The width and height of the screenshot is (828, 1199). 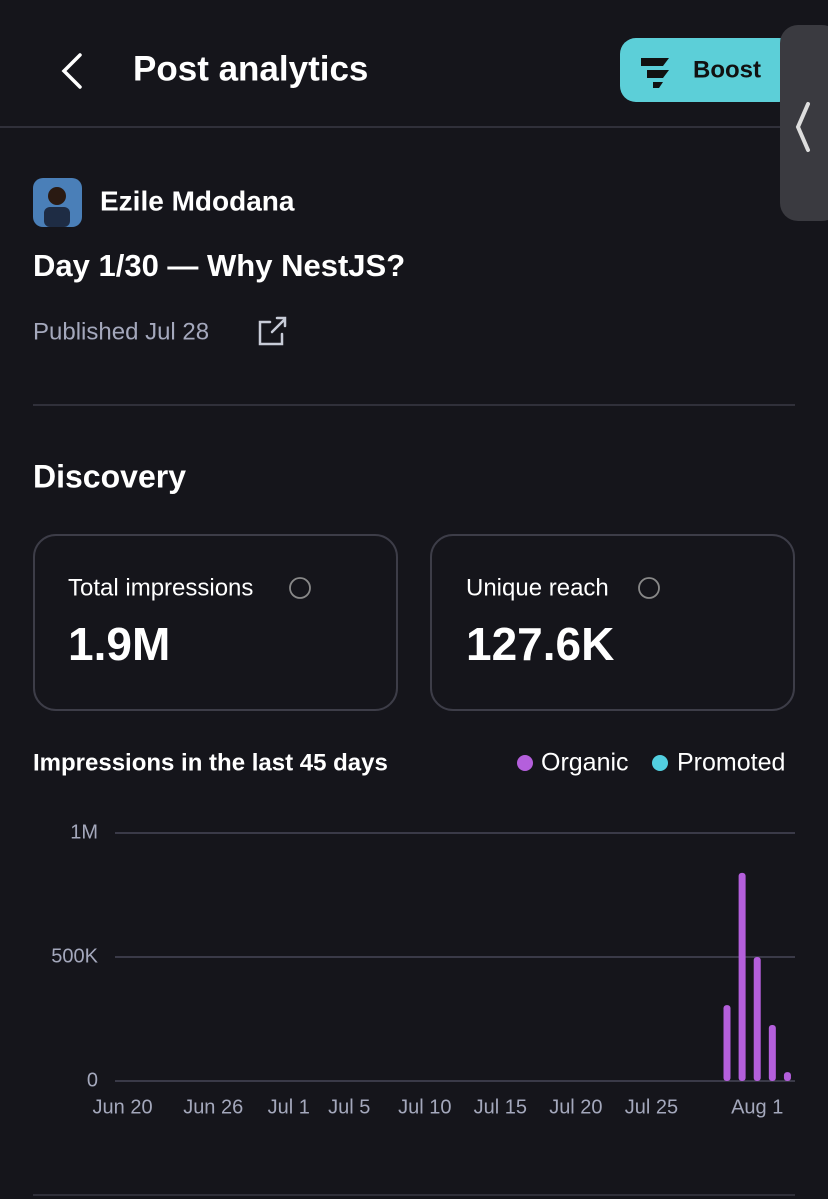 I want to click on boost-icon, so click(x=655, y=73).